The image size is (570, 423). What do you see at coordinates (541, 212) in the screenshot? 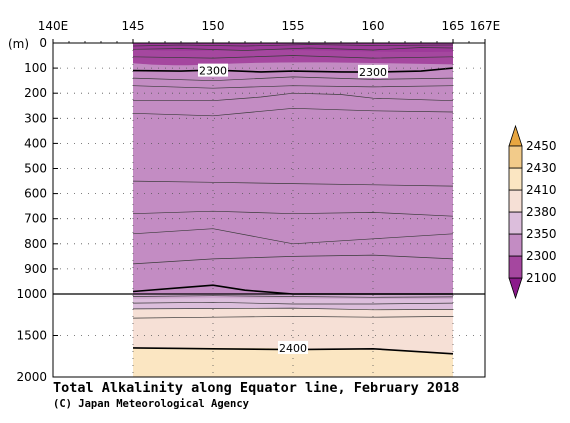
I see `colorbar-label: 2380` at bounding box center [541, 212].